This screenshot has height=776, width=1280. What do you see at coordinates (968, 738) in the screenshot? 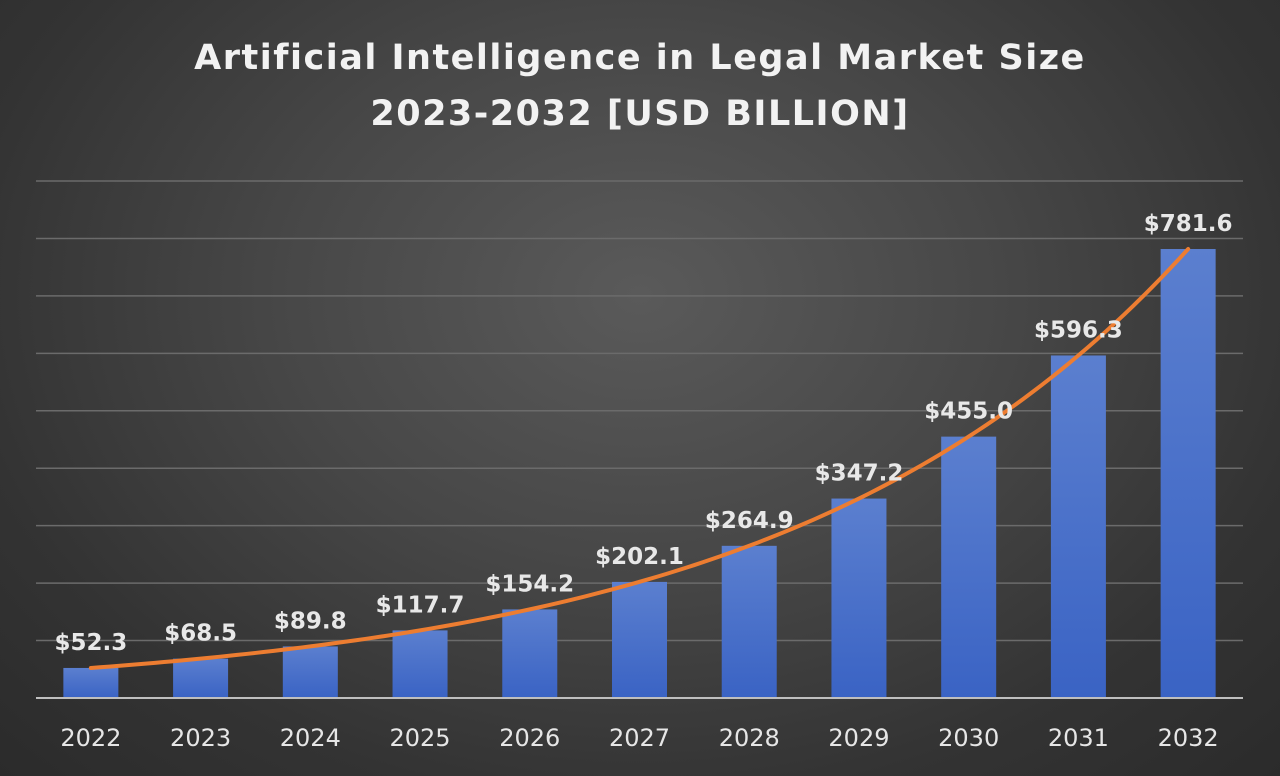
I see `x-tick-label-2030: 2030` at bounding box center [968, 738].